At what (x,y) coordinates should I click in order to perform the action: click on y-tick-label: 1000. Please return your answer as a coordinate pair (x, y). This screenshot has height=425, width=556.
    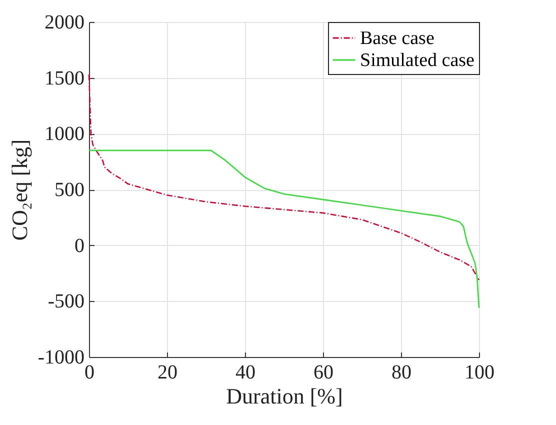
    Looking at the image, I should click on (64, 134).